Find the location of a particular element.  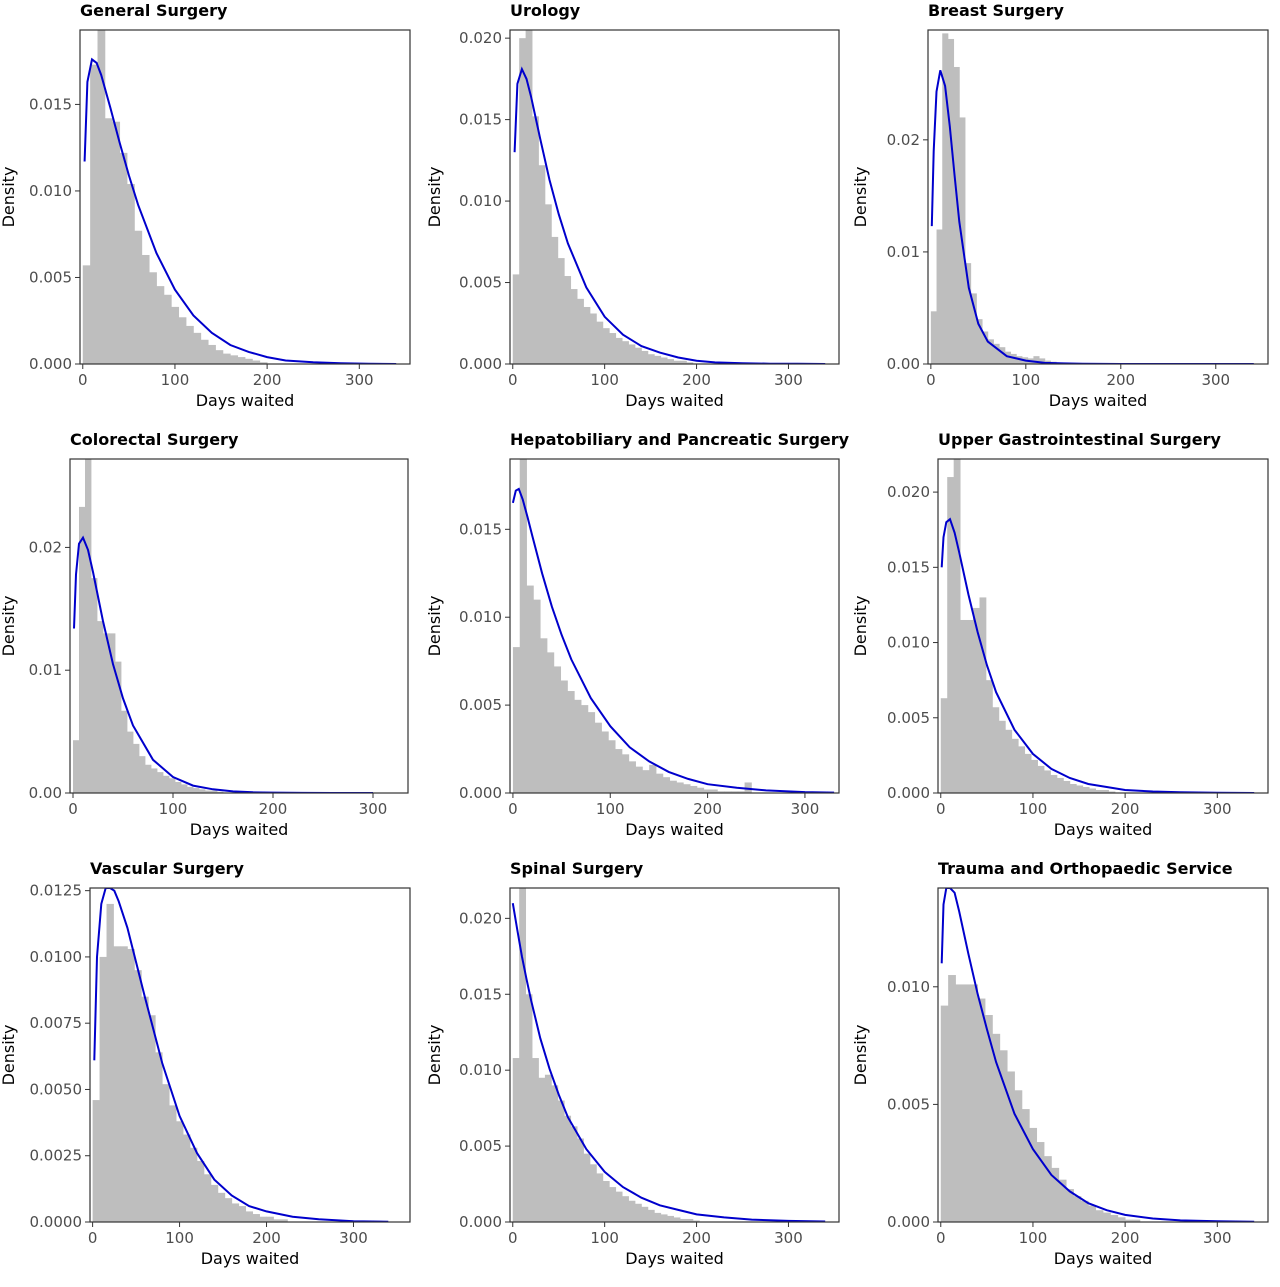

y-tick-label: 0.010 is located at coordinates (908, 643).